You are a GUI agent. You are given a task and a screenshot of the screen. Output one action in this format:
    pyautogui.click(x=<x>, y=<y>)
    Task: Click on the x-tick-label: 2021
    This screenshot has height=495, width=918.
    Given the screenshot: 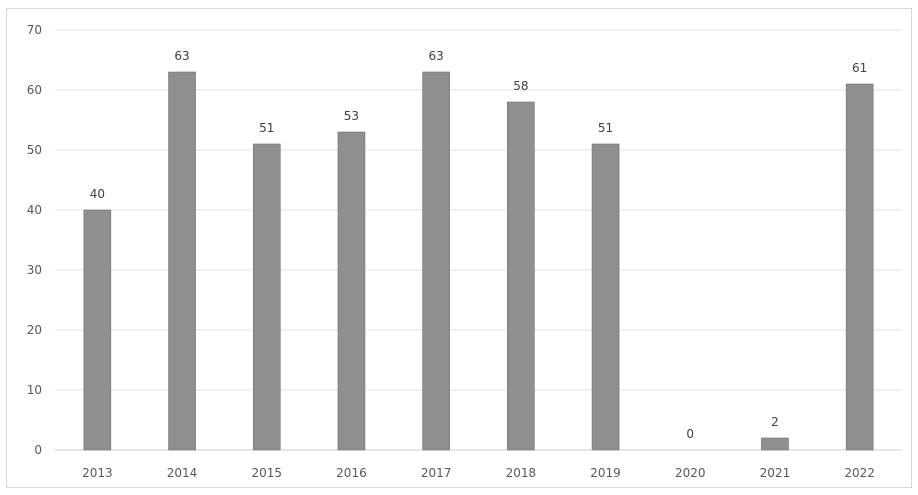 What is the action you would take?
    pyautogui.click(x=775, y=473)
    